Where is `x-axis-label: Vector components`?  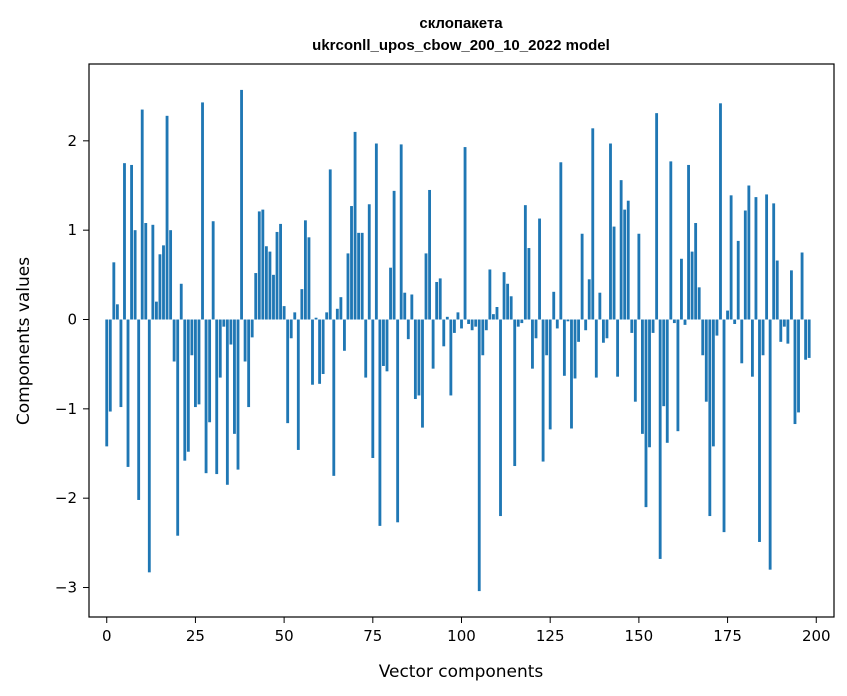
x-axis-label: Vector components is located at coordinates (461, 672).